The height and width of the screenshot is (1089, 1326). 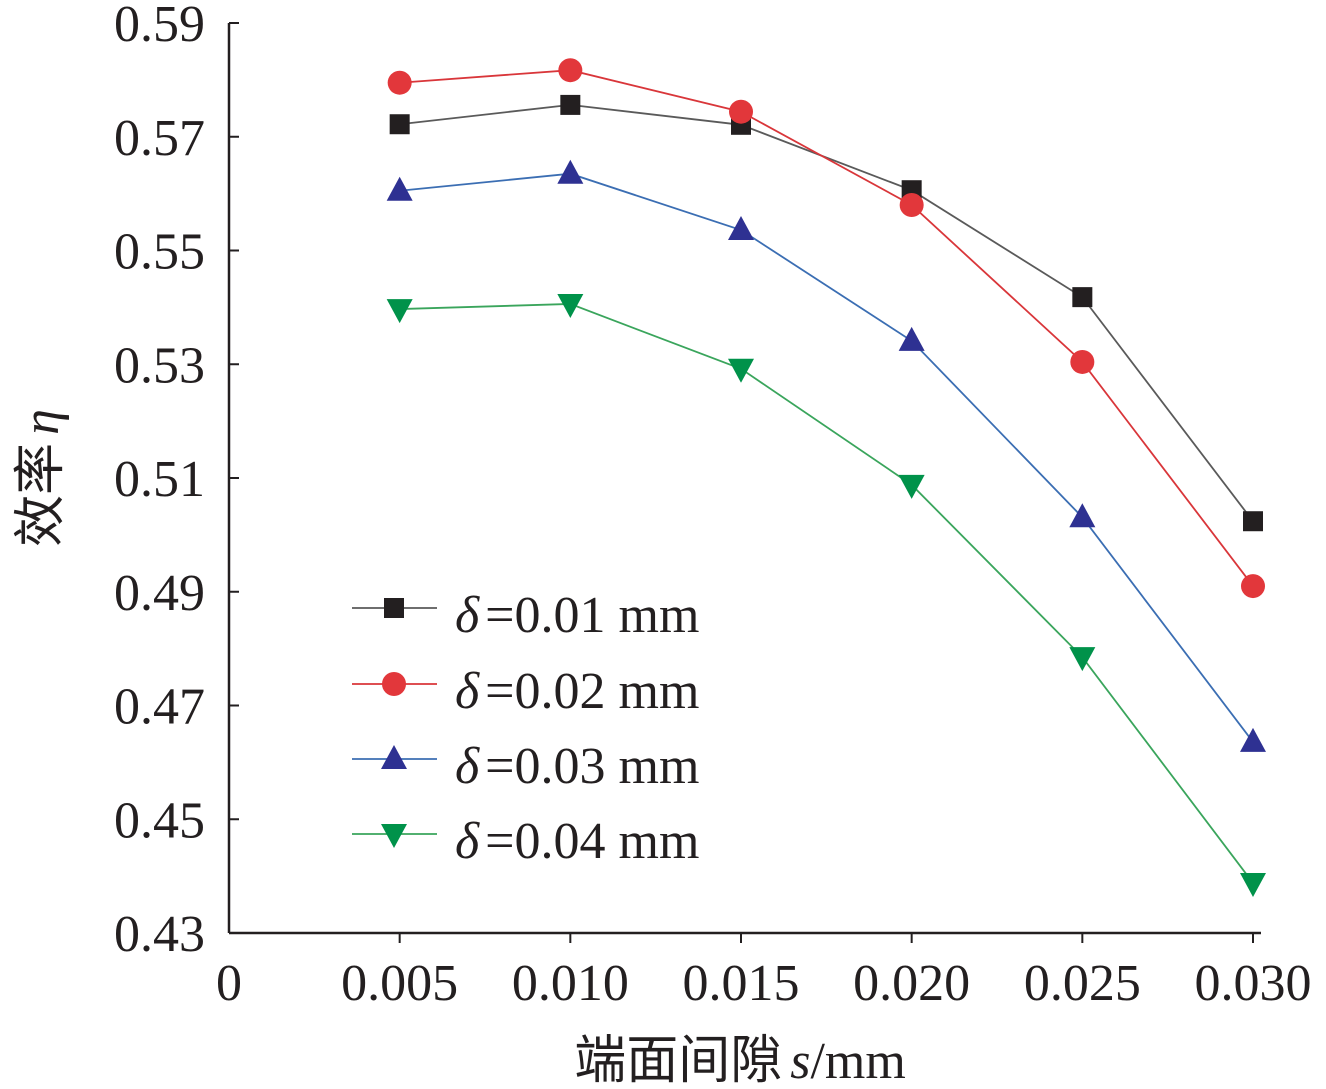 I want to click on y-tick-label: 0.59, so click(x=159, y=26).